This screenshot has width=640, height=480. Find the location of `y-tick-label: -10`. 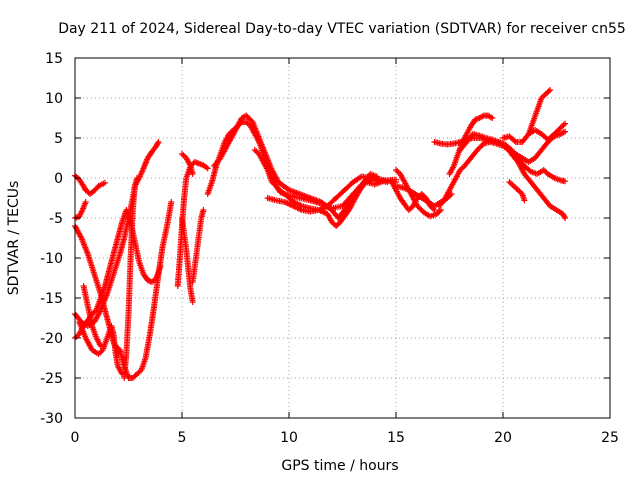

y-tick-label: -10 is located at coordinates (51, 259).